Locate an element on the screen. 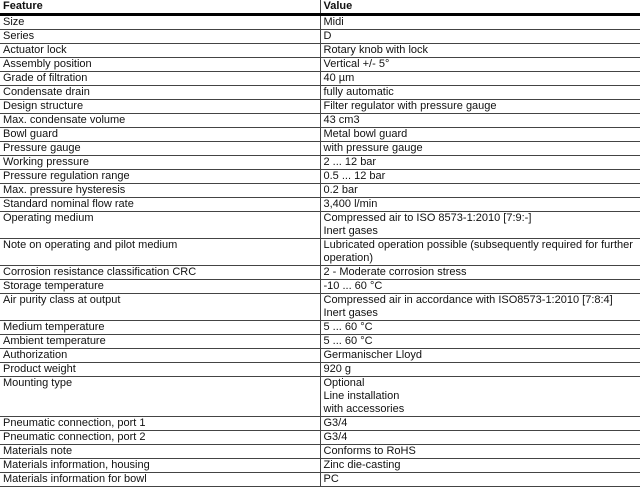 This screenshot has width=640, height=494. feature-cell: Condensate drain is located at coordinates (160, 92).